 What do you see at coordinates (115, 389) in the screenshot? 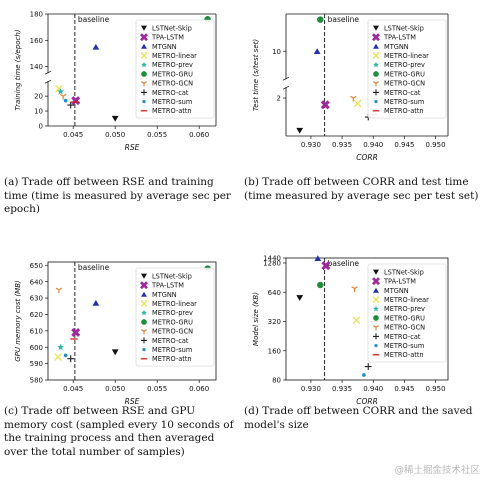
I see `x-tick-label: 0.050` at bounding box center [115, 389].